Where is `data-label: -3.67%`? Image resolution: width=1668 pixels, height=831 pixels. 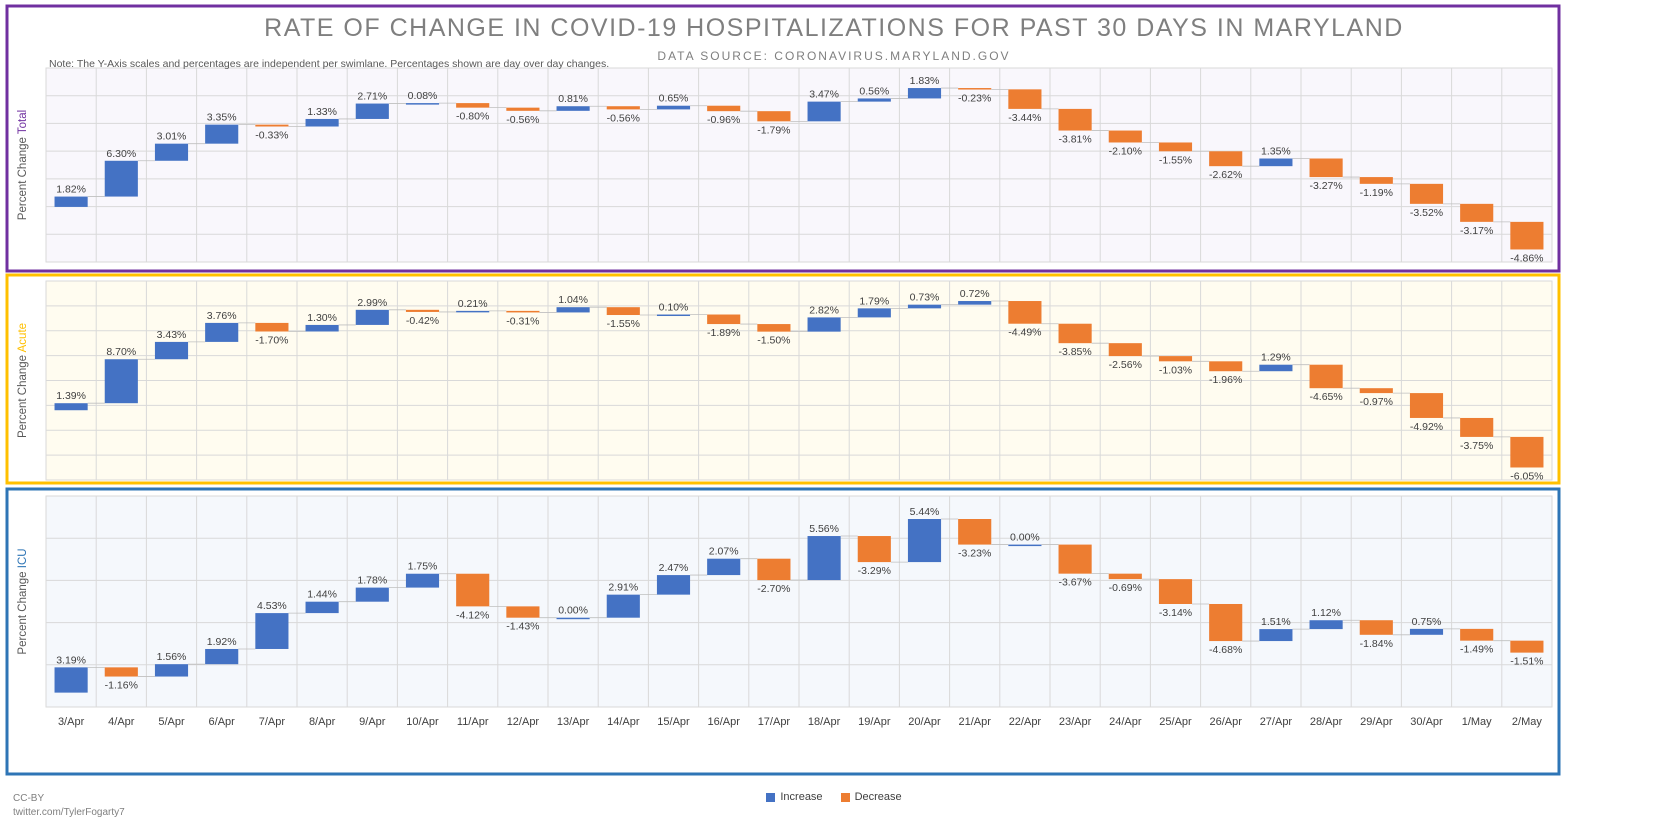
data-label: -3.67% is located at coordinates (1074, 583).